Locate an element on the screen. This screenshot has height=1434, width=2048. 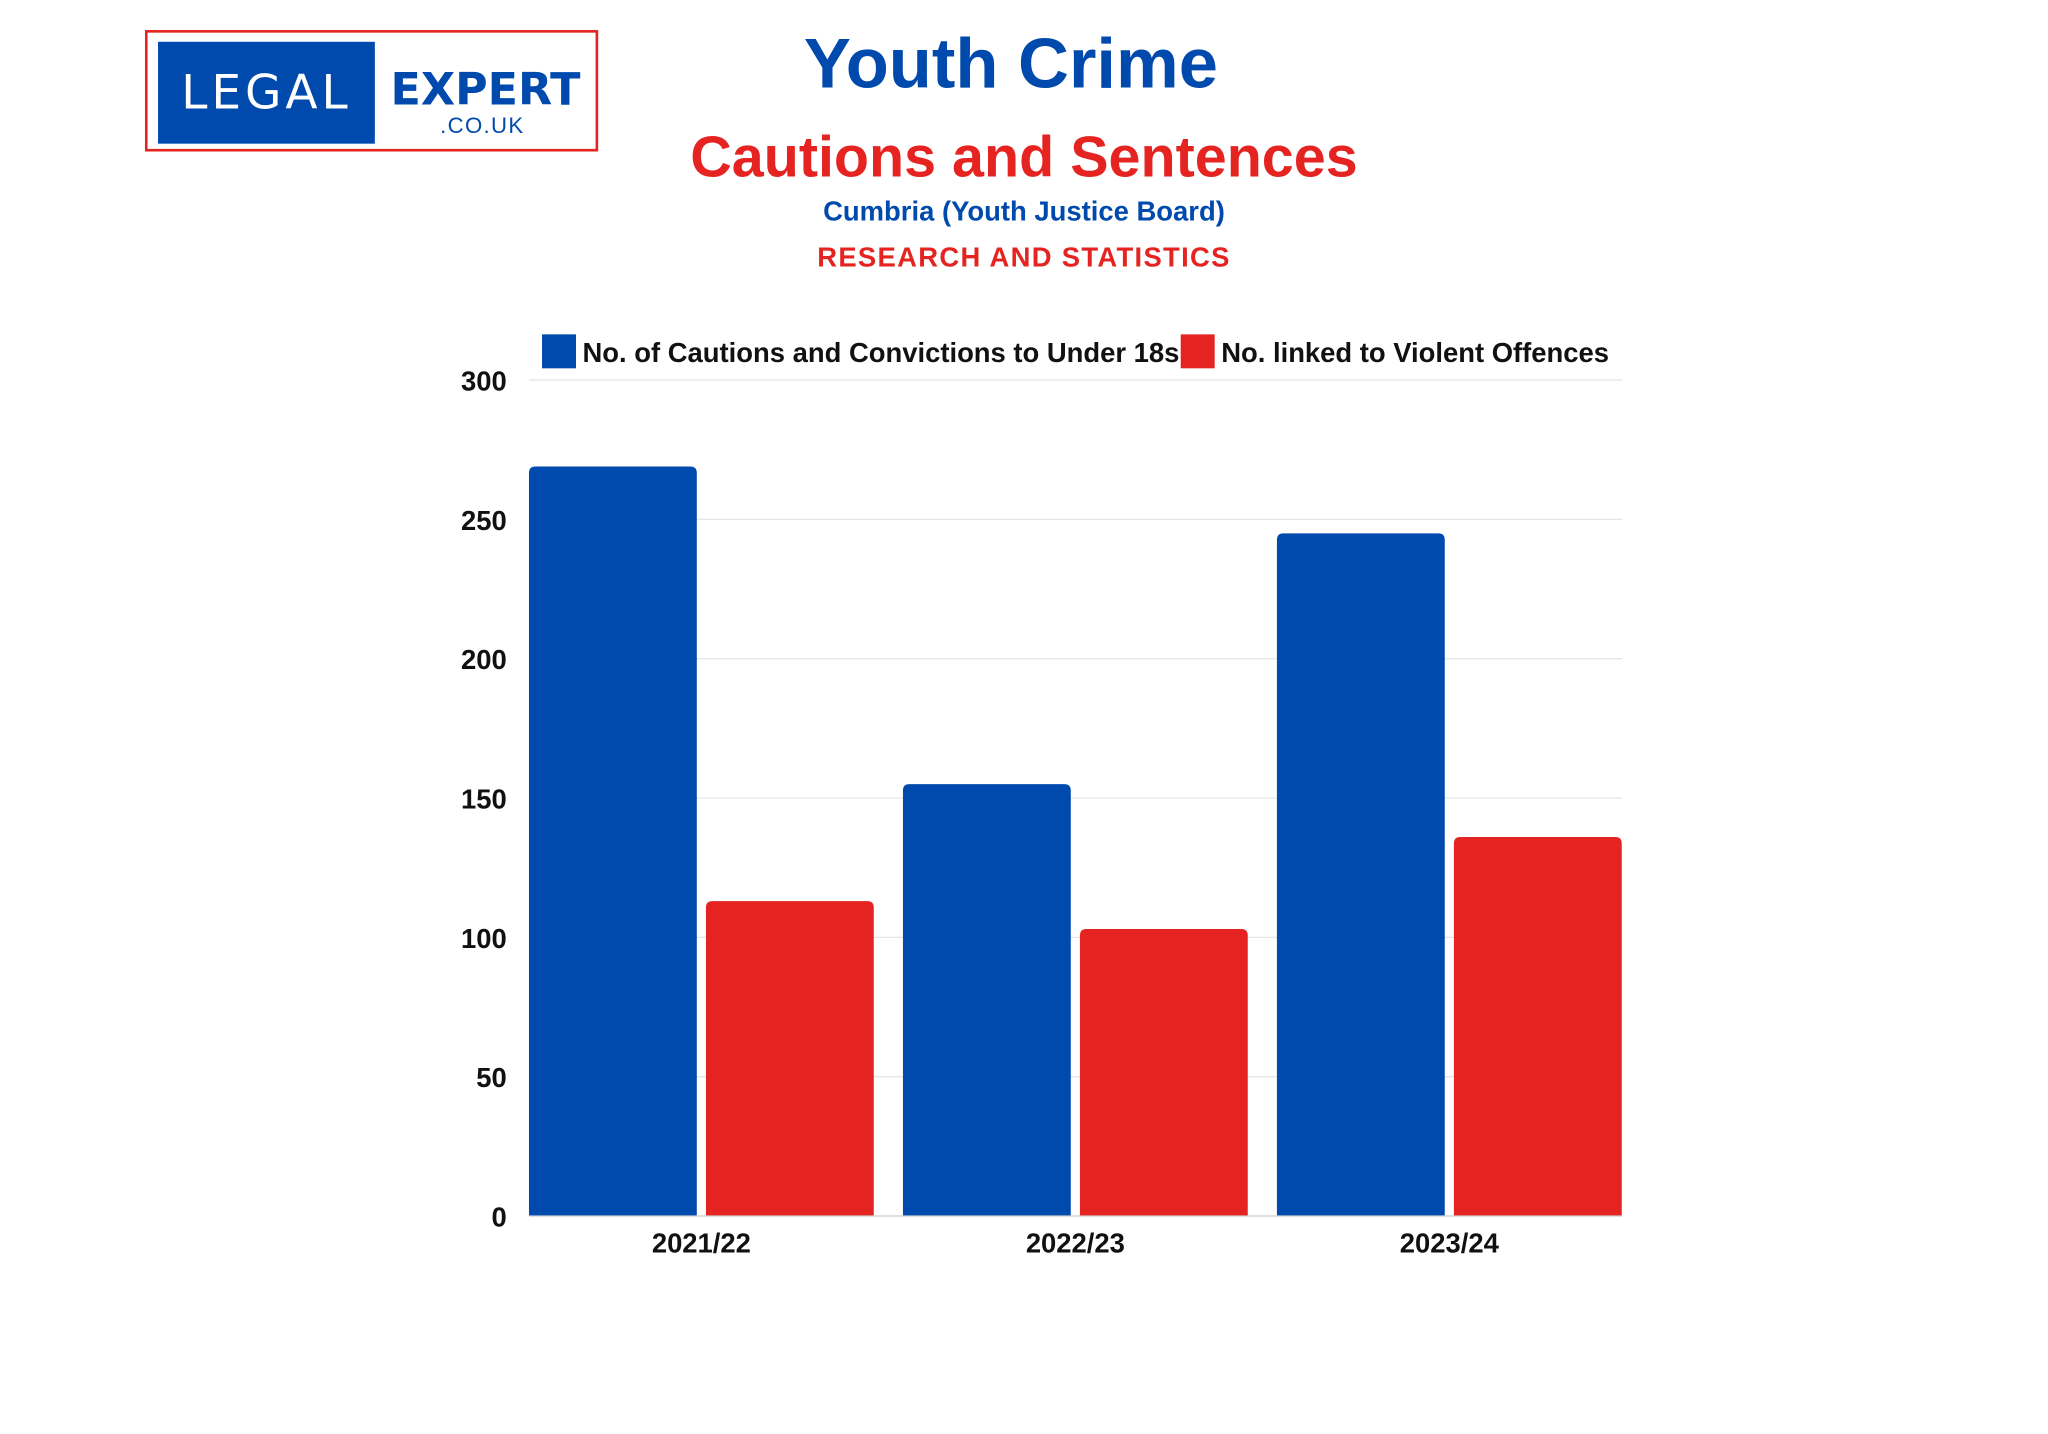
logo-word-legal: LEGAL is located at coordinates (266, 92).